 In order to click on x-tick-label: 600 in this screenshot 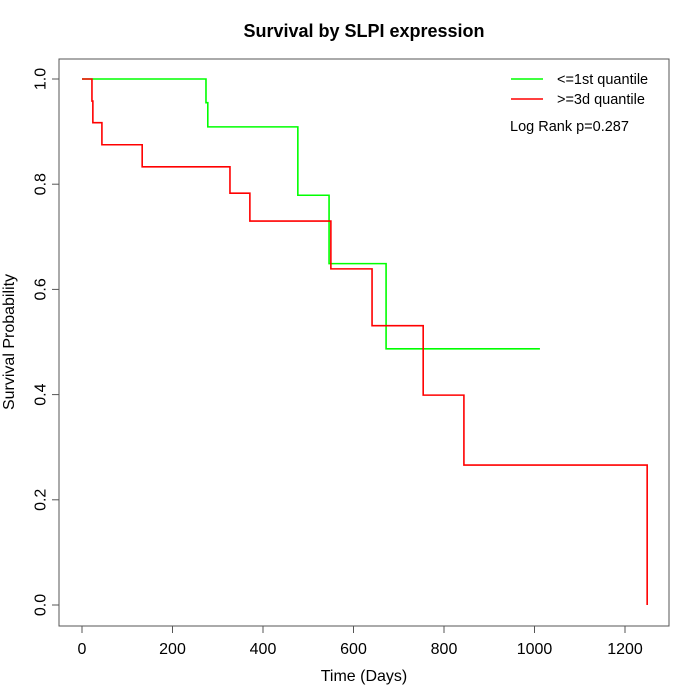, I will do `click(353, 649)`.